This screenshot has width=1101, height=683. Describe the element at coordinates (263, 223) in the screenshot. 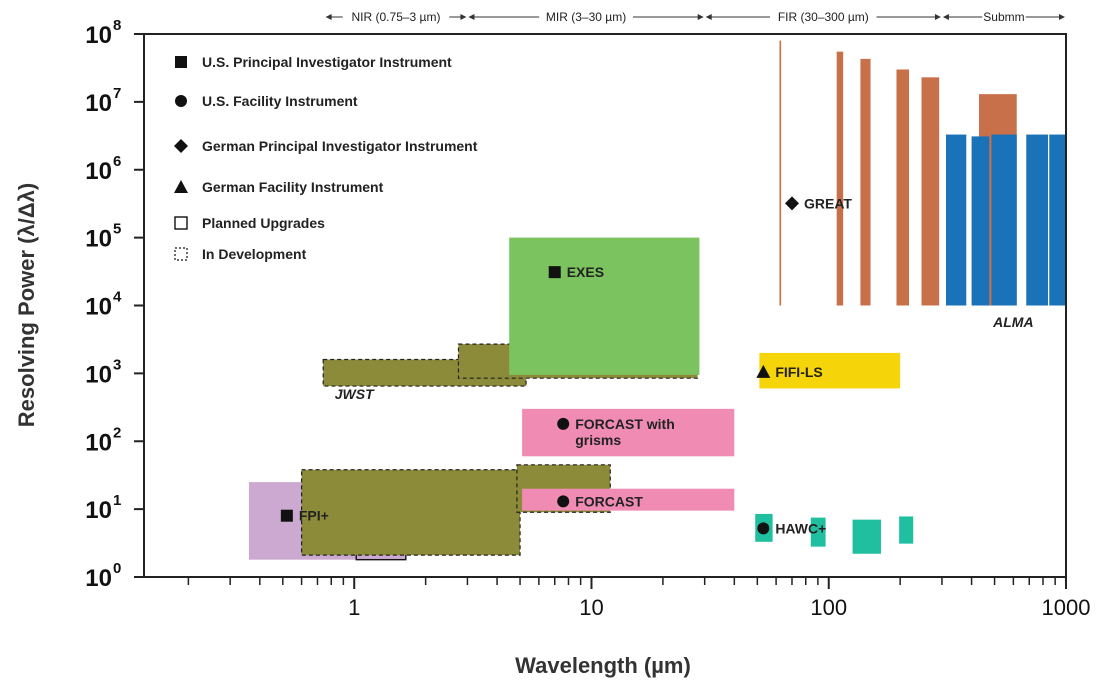

I see `legend-item-planned-upgrades: Planned Upgrades` at that location.